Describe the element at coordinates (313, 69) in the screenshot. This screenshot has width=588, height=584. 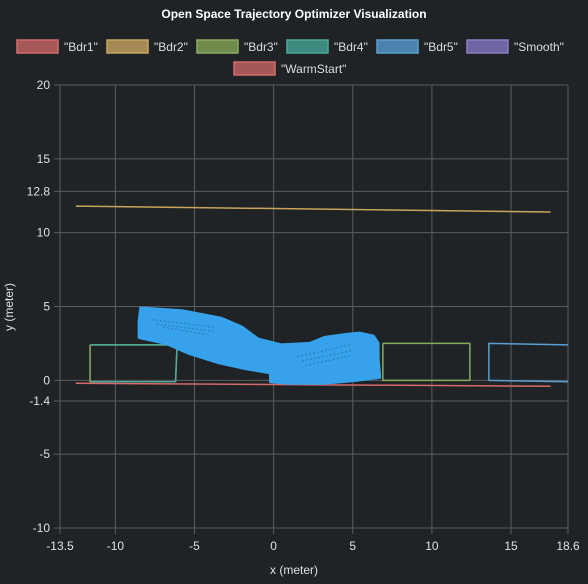
I see `legend-label: "WarmStart"` at that location.